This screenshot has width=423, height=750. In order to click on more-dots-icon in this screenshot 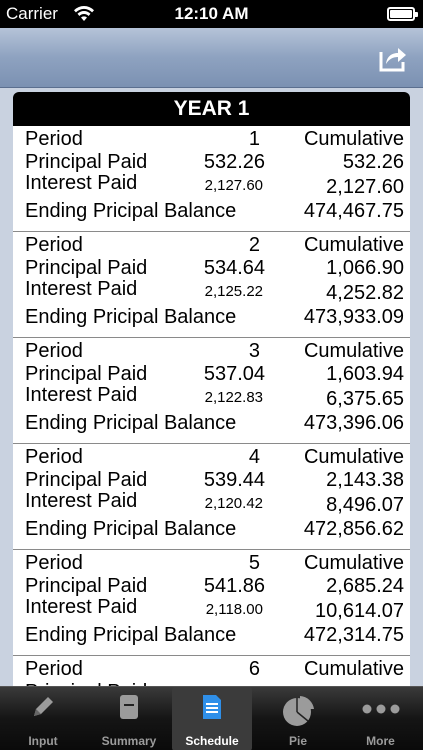, I will do `click(381, 710)`.